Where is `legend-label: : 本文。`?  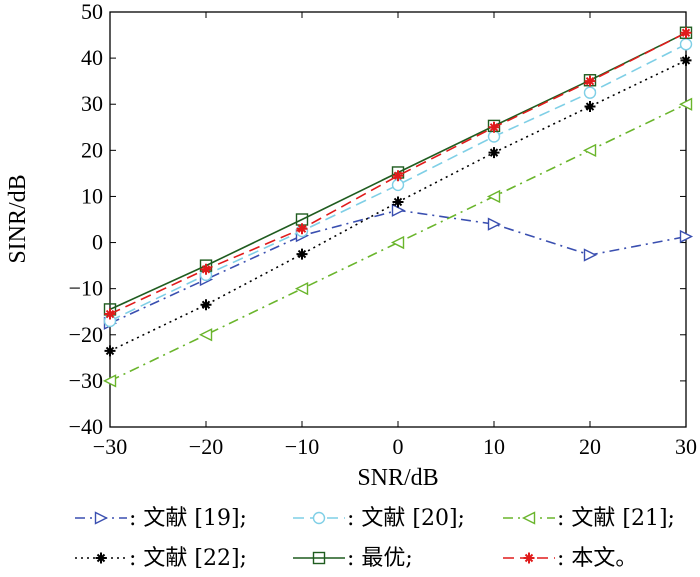 legend-label: : 本文。 is located at coordinates (597, 558).